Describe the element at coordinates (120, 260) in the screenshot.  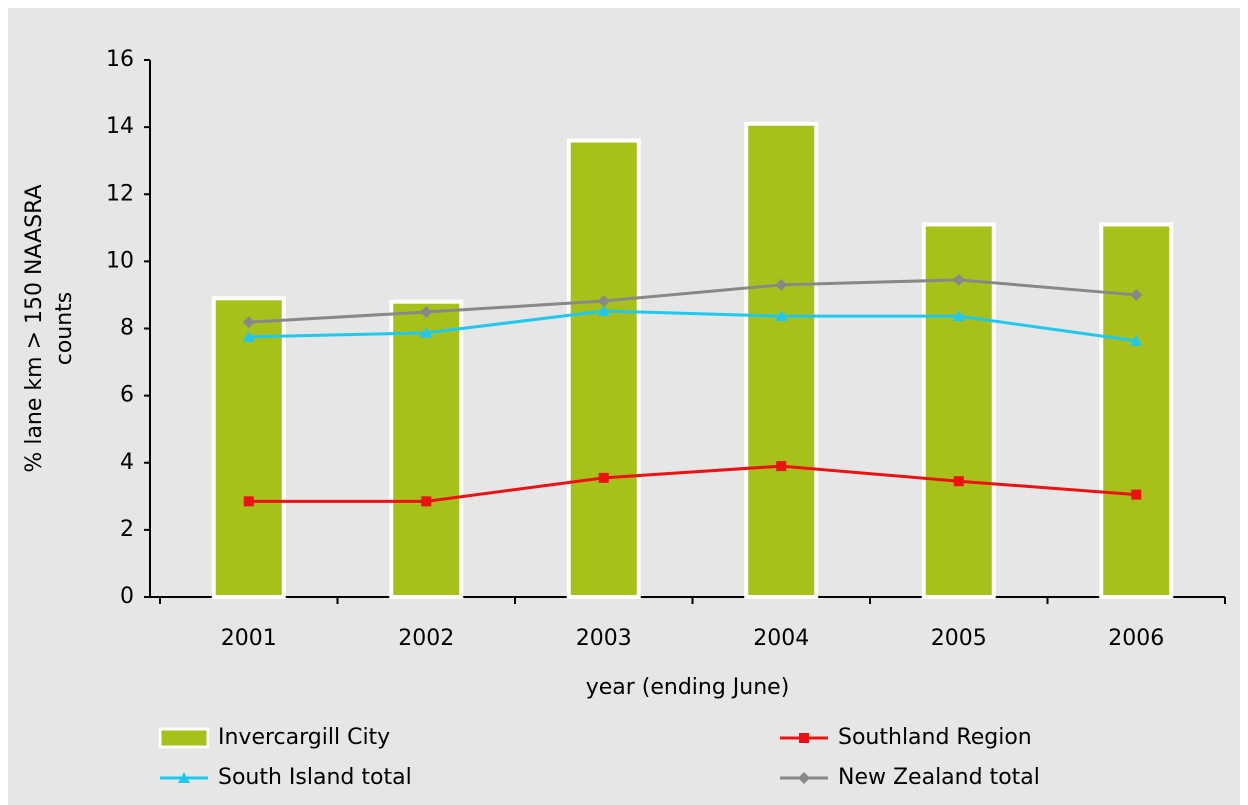
I see `y-tick-label: 10` at that location.